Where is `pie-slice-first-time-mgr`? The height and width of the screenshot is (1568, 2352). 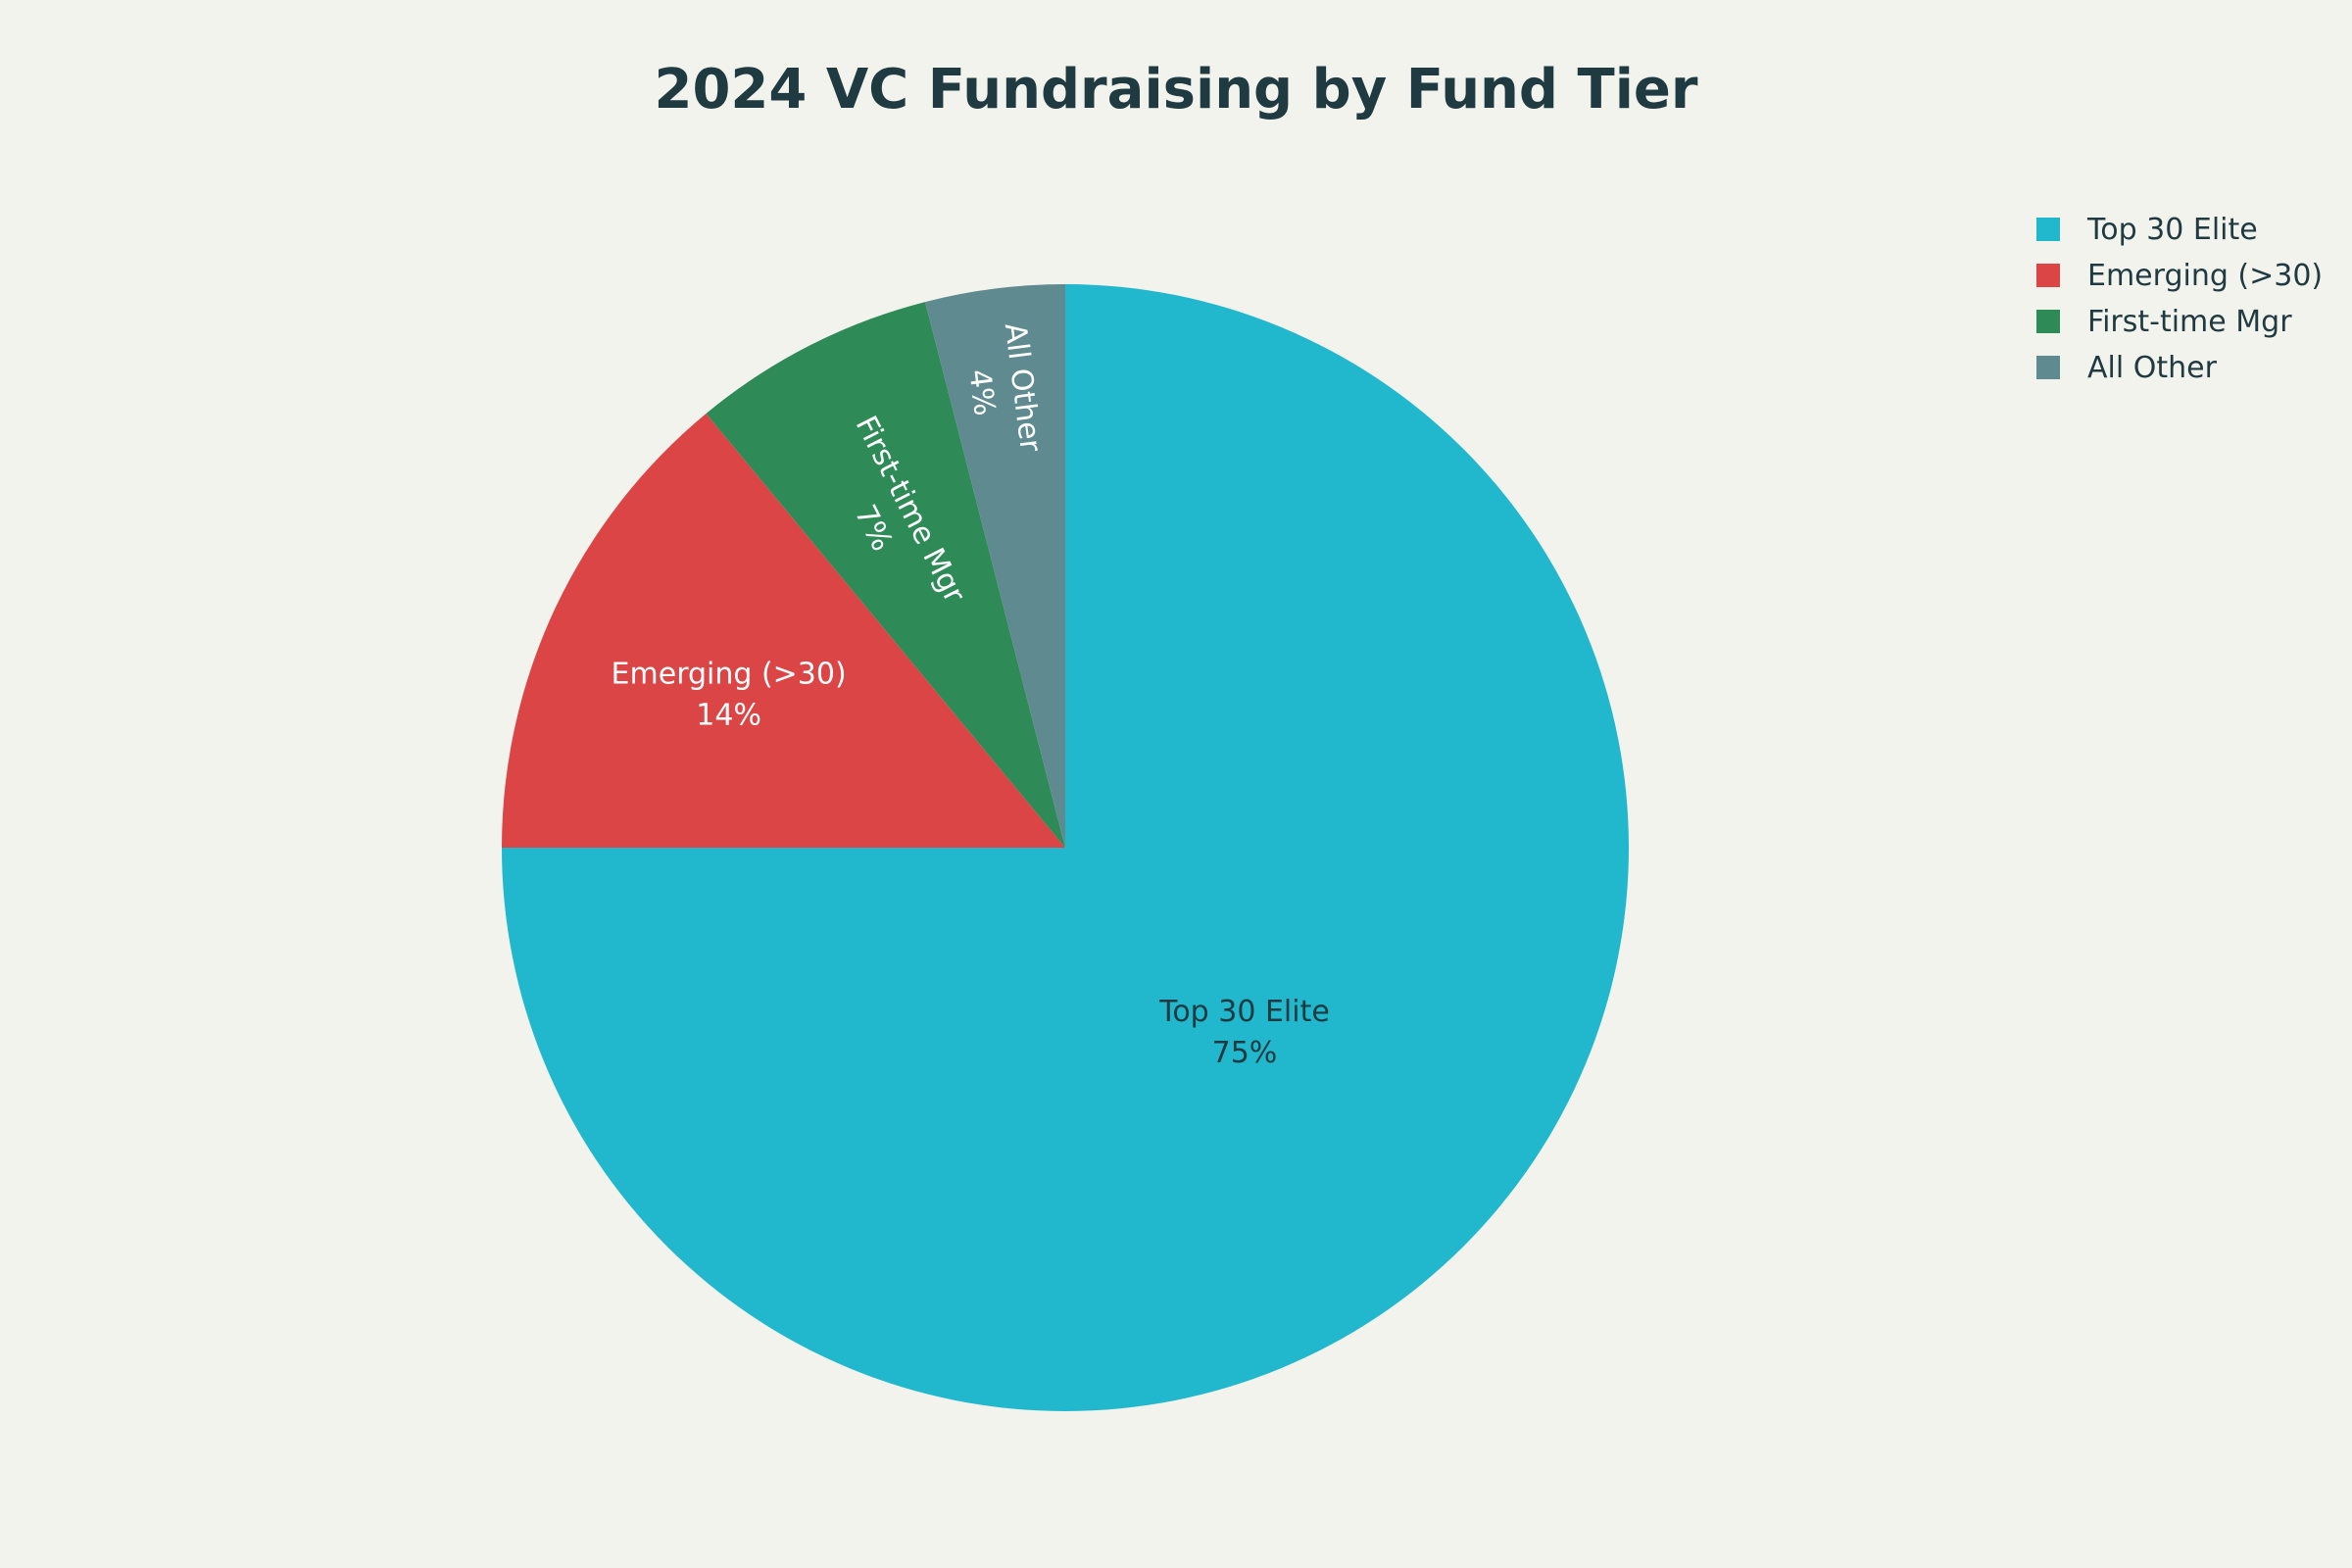
pie-slice-first-time-mgr is located at coordinates (885, 575).